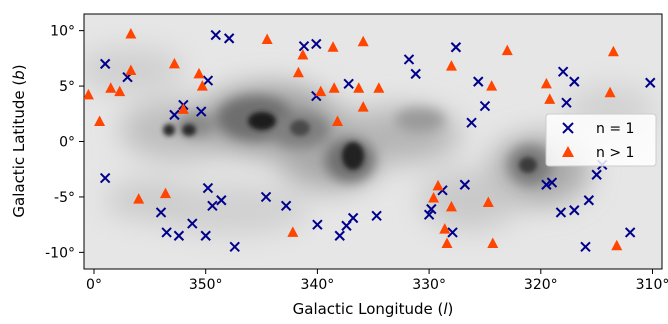  I want to click on x-tick-label: 340°, so click(318, 285).